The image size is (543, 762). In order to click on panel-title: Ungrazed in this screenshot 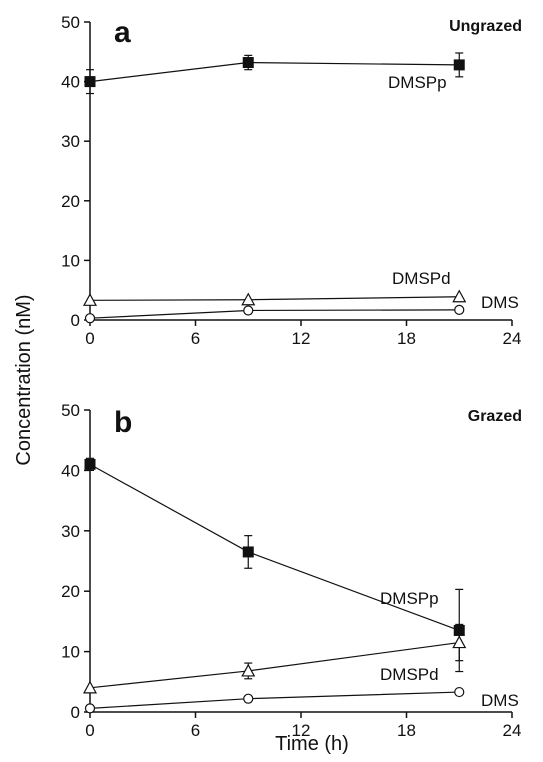, I will do `click(485, 26)`.